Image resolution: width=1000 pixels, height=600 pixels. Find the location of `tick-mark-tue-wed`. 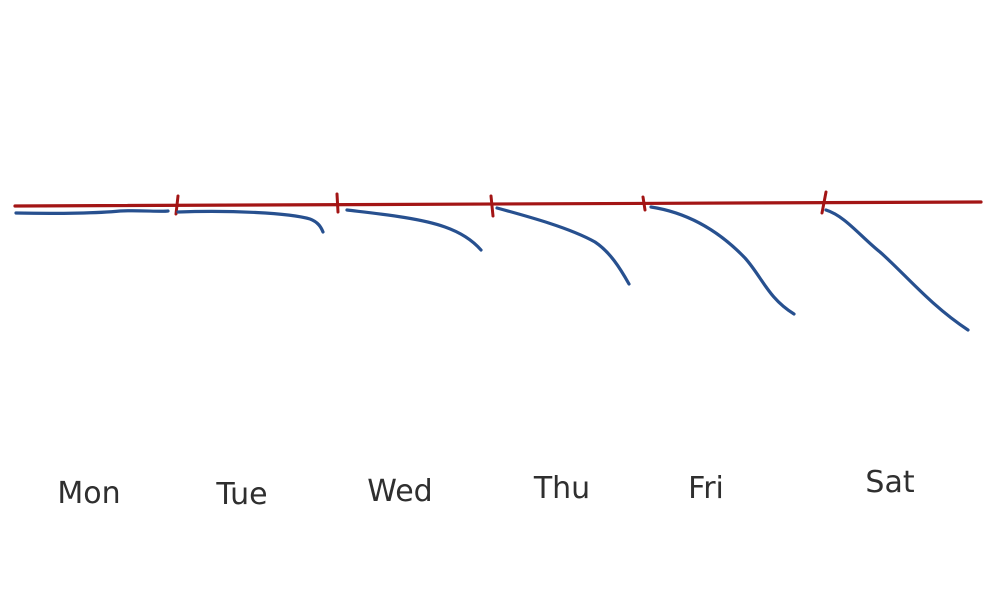

tick-mark-tue-wed is located at coordinates (337, 203).